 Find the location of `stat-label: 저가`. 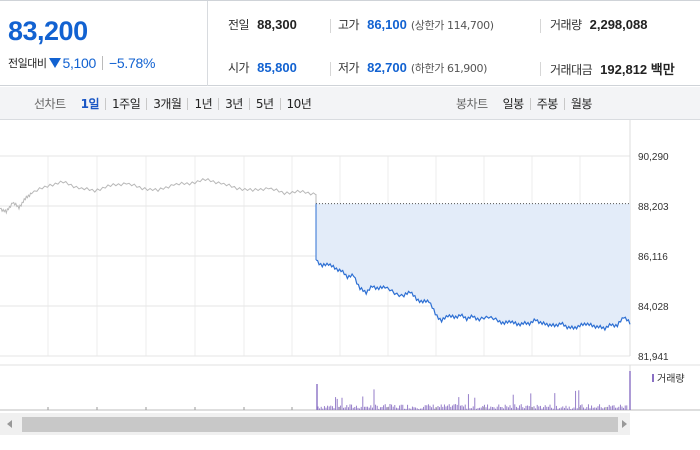

stat-label: 저가 is located at coordinates (349, 68).